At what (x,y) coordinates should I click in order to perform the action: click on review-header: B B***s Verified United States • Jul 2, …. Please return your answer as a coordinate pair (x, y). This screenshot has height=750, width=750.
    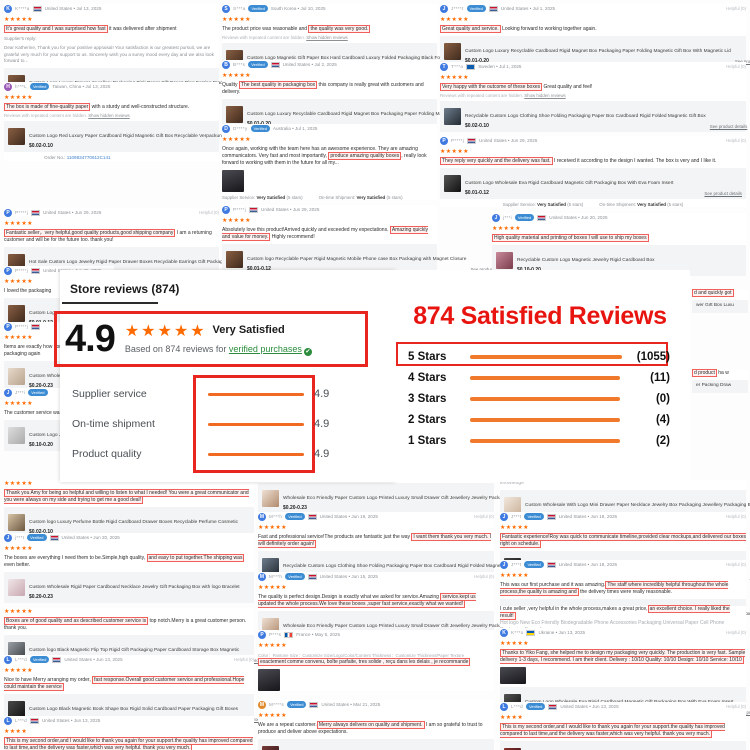
    Looking at the image, I should click on (329, 64).